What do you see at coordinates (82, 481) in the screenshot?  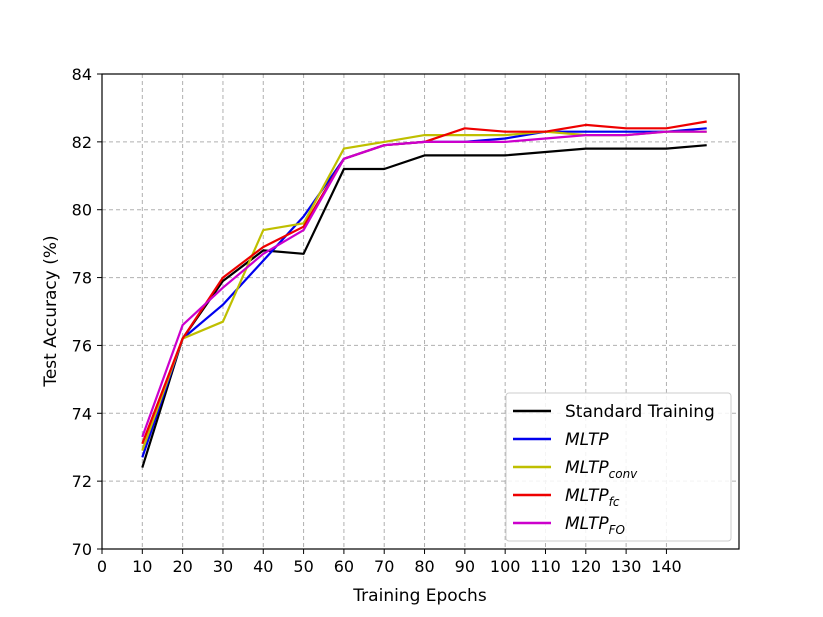 I see `y-tick-label: 72` at bounding box center [82, 481].